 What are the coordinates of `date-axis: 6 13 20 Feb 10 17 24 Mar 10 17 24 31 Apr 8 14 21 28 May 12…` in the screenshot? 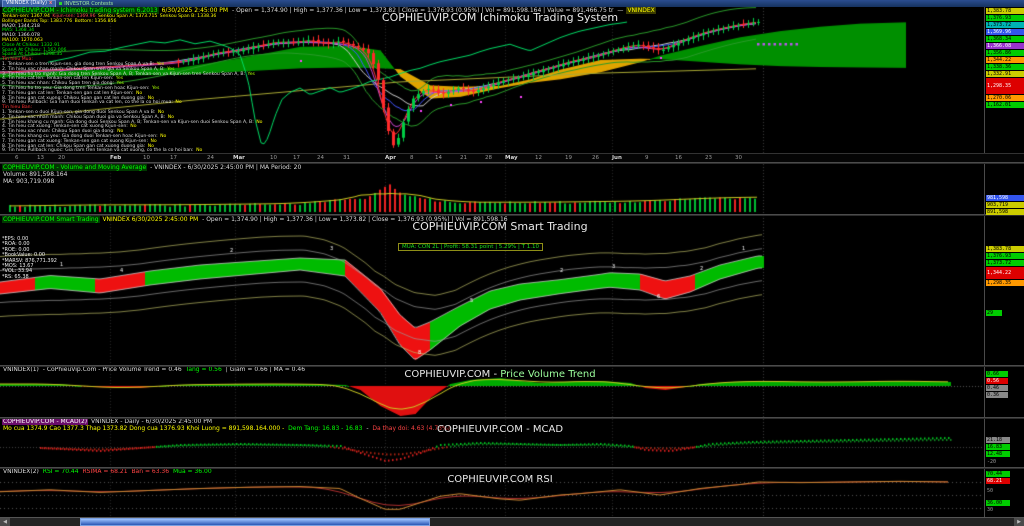 It's located at (512, 158).